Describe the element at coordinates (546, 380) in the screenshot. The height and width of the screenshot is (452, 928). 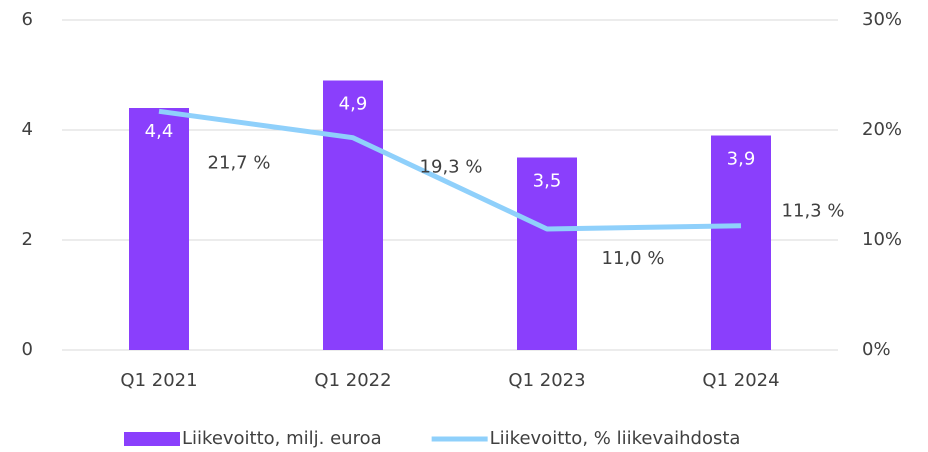
I see `x-tick-label: Q1 2023` at that location.